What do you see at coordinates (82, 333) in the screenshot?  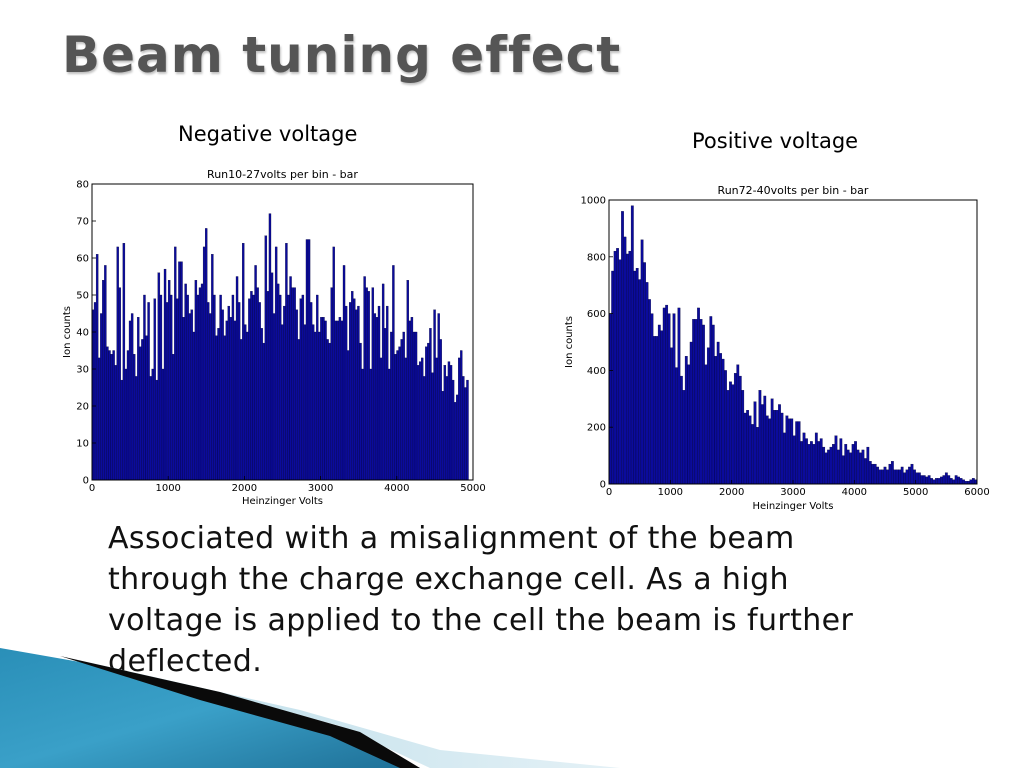 I see `y-tick-label: 40` at bounding box center [82, 333].